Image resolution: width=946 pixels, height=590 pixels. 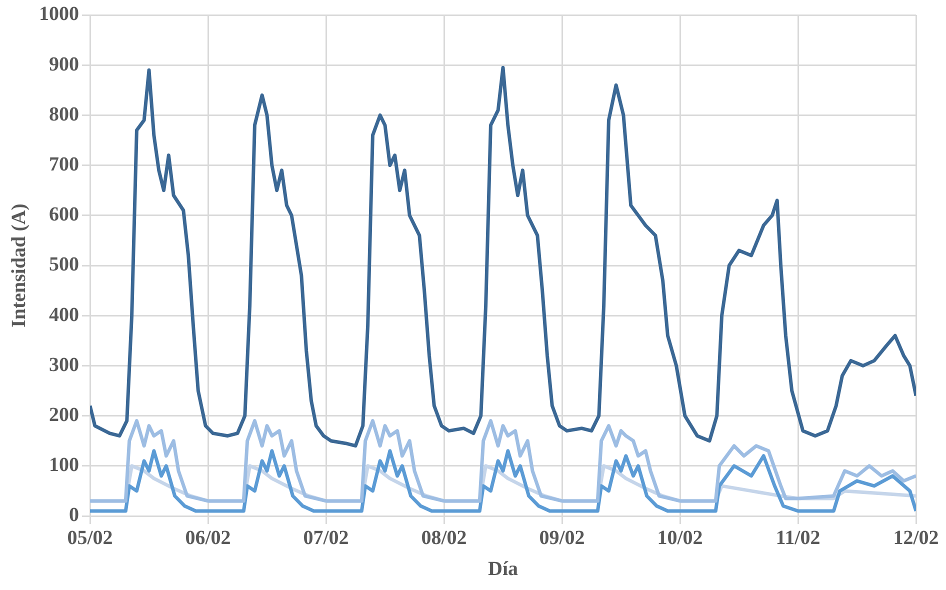 What do you see at coordinates (916, 538) in the screenshot?
I see `x-tick-label: 12/02` at bounding box center [916, 538].